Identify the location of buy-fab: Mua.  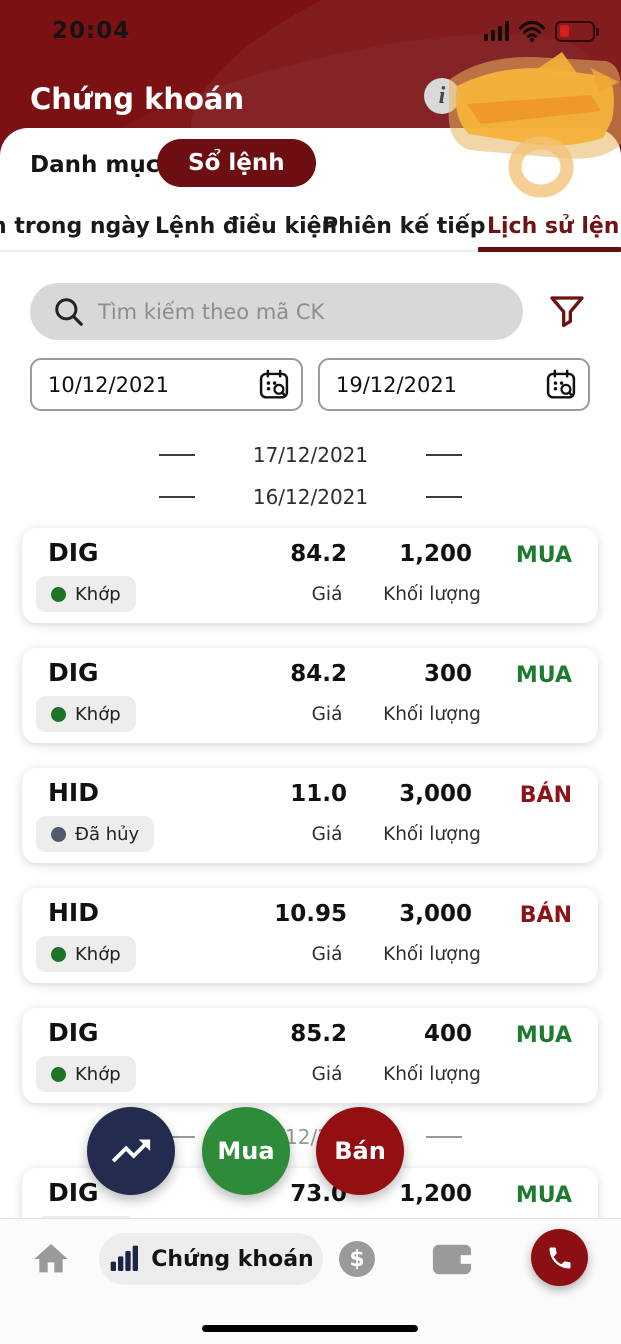
(246, 1151).